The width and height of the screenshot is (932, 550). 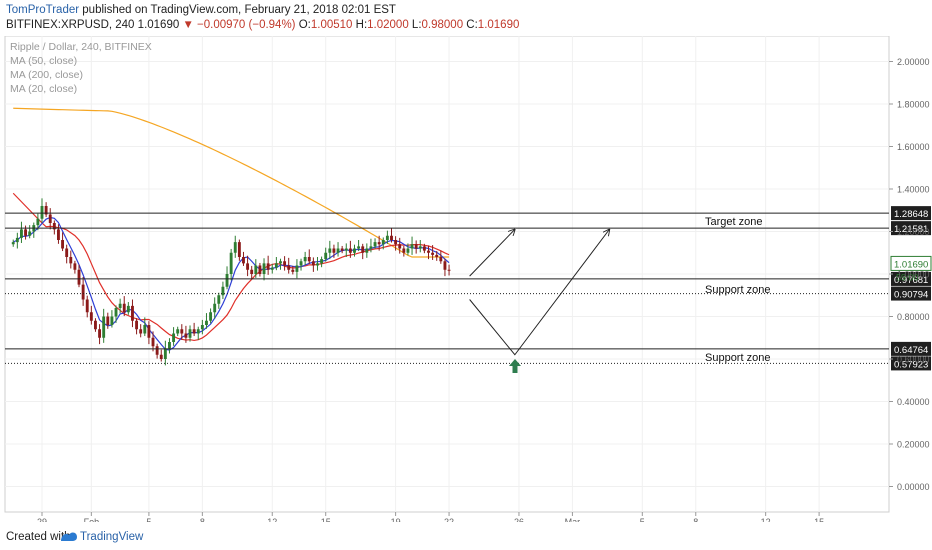 I want to click on x-tick-label: 12, so click(x=272, y=519).